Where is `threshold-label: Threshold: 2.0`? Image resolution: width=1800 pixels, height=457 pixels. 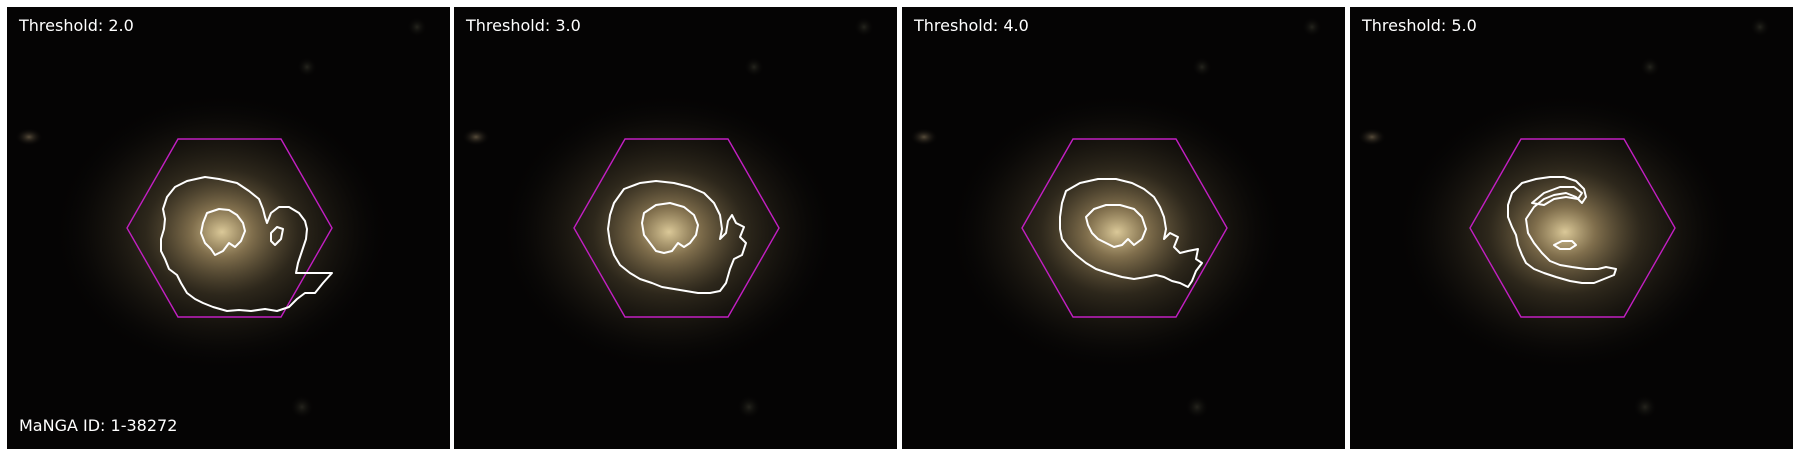 threshold-label: Threshold: 2.0 is located at coordinates (76, 25).